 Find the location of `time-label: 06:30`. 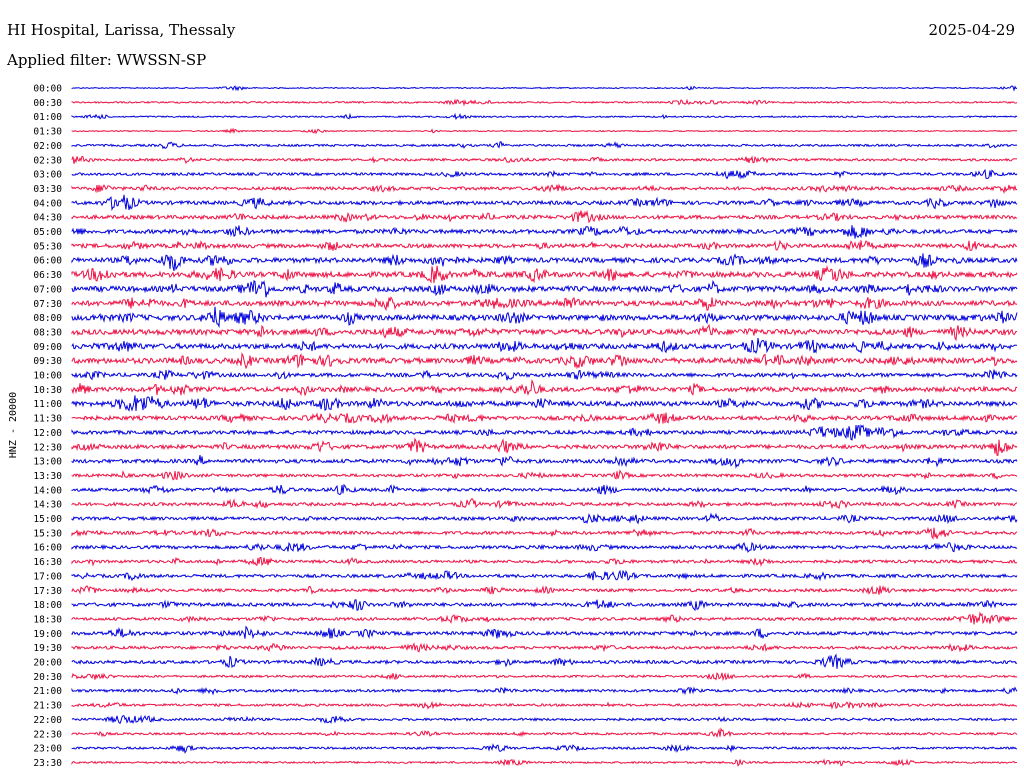

time-label: 06:30 is located at coordinates (47, 275).